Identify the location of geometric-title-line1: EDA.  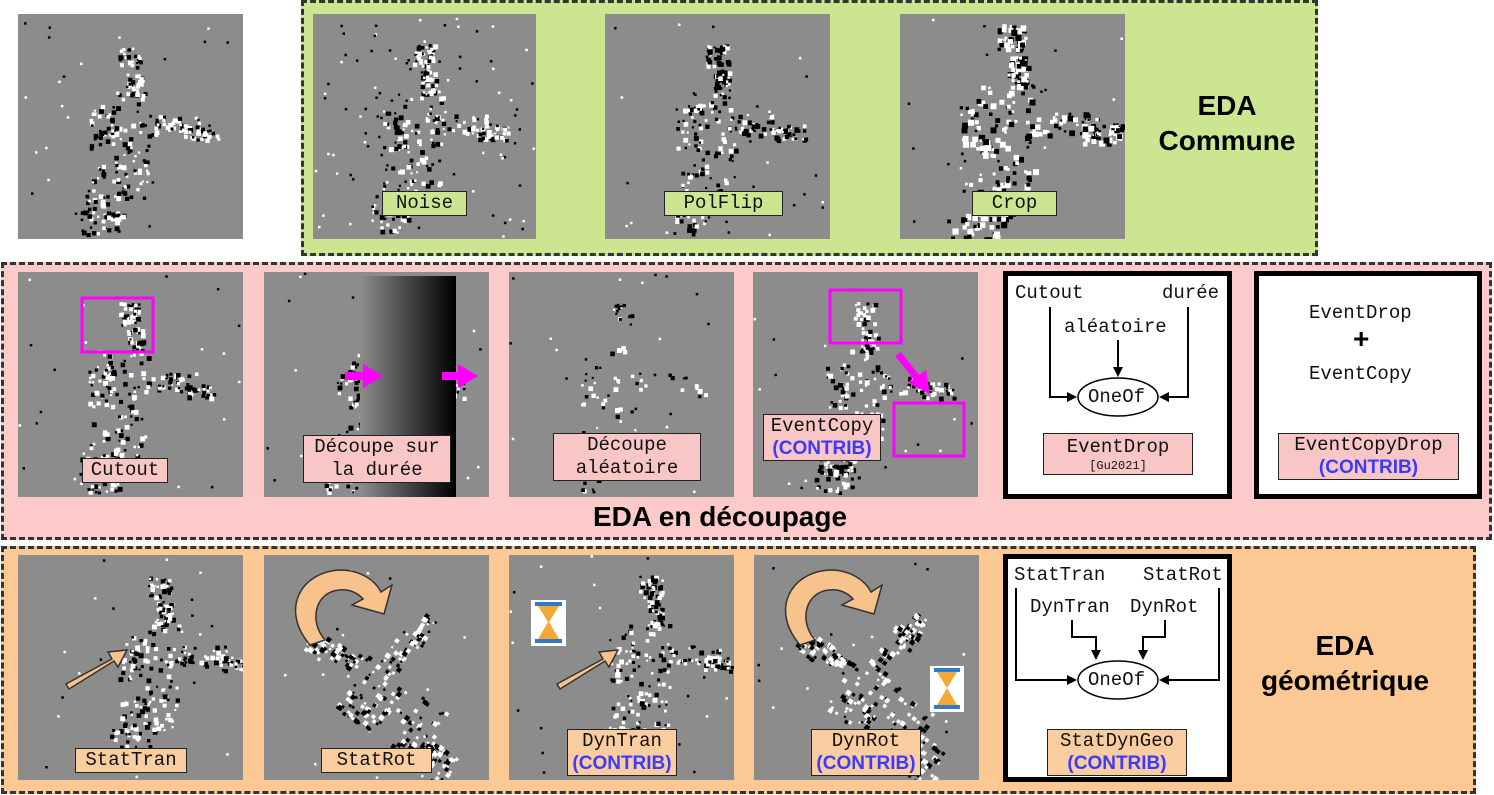
(1345, 645).